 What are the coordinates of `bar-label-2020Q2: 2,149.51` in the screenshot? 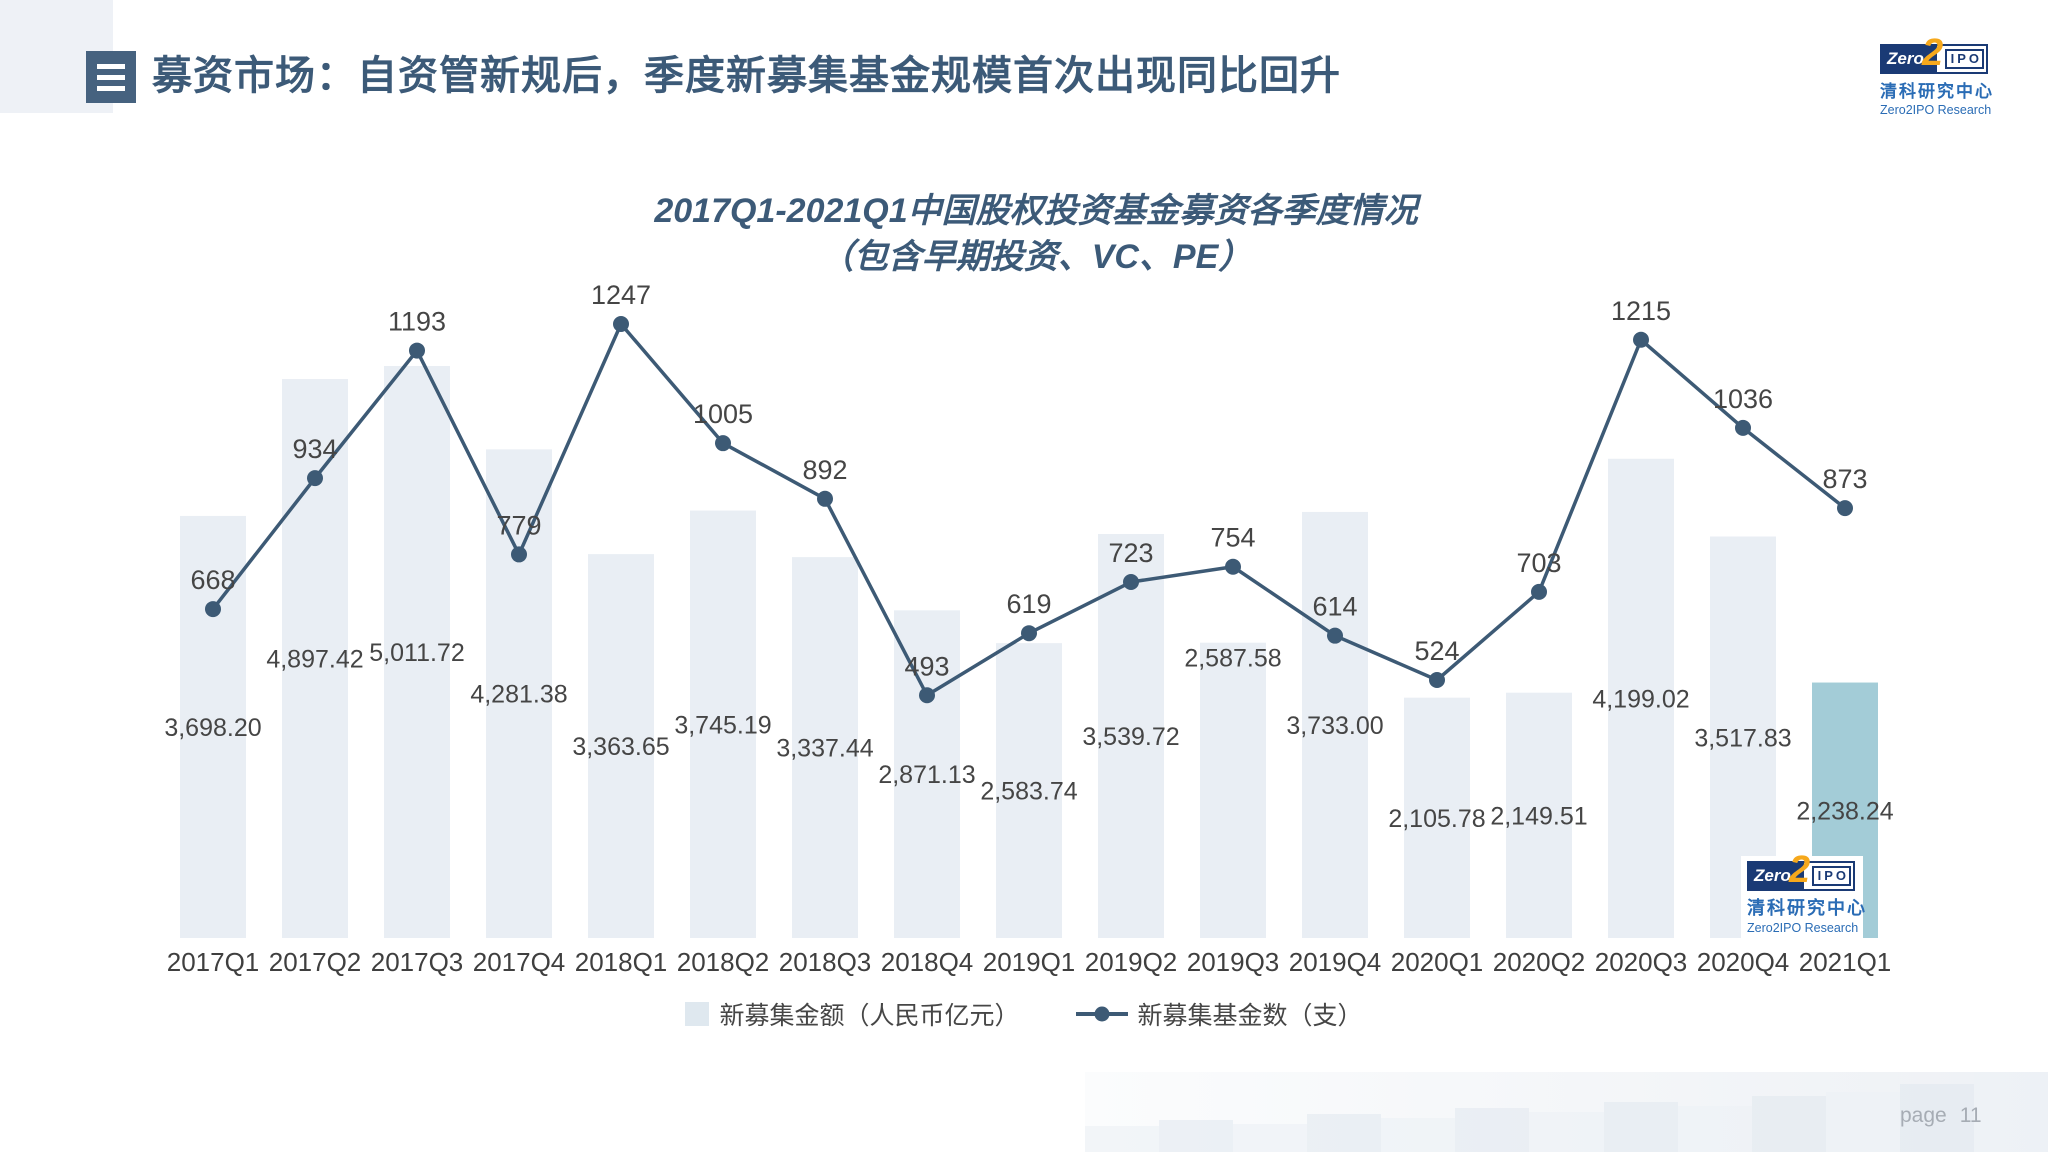 It's located at (1538, 816).